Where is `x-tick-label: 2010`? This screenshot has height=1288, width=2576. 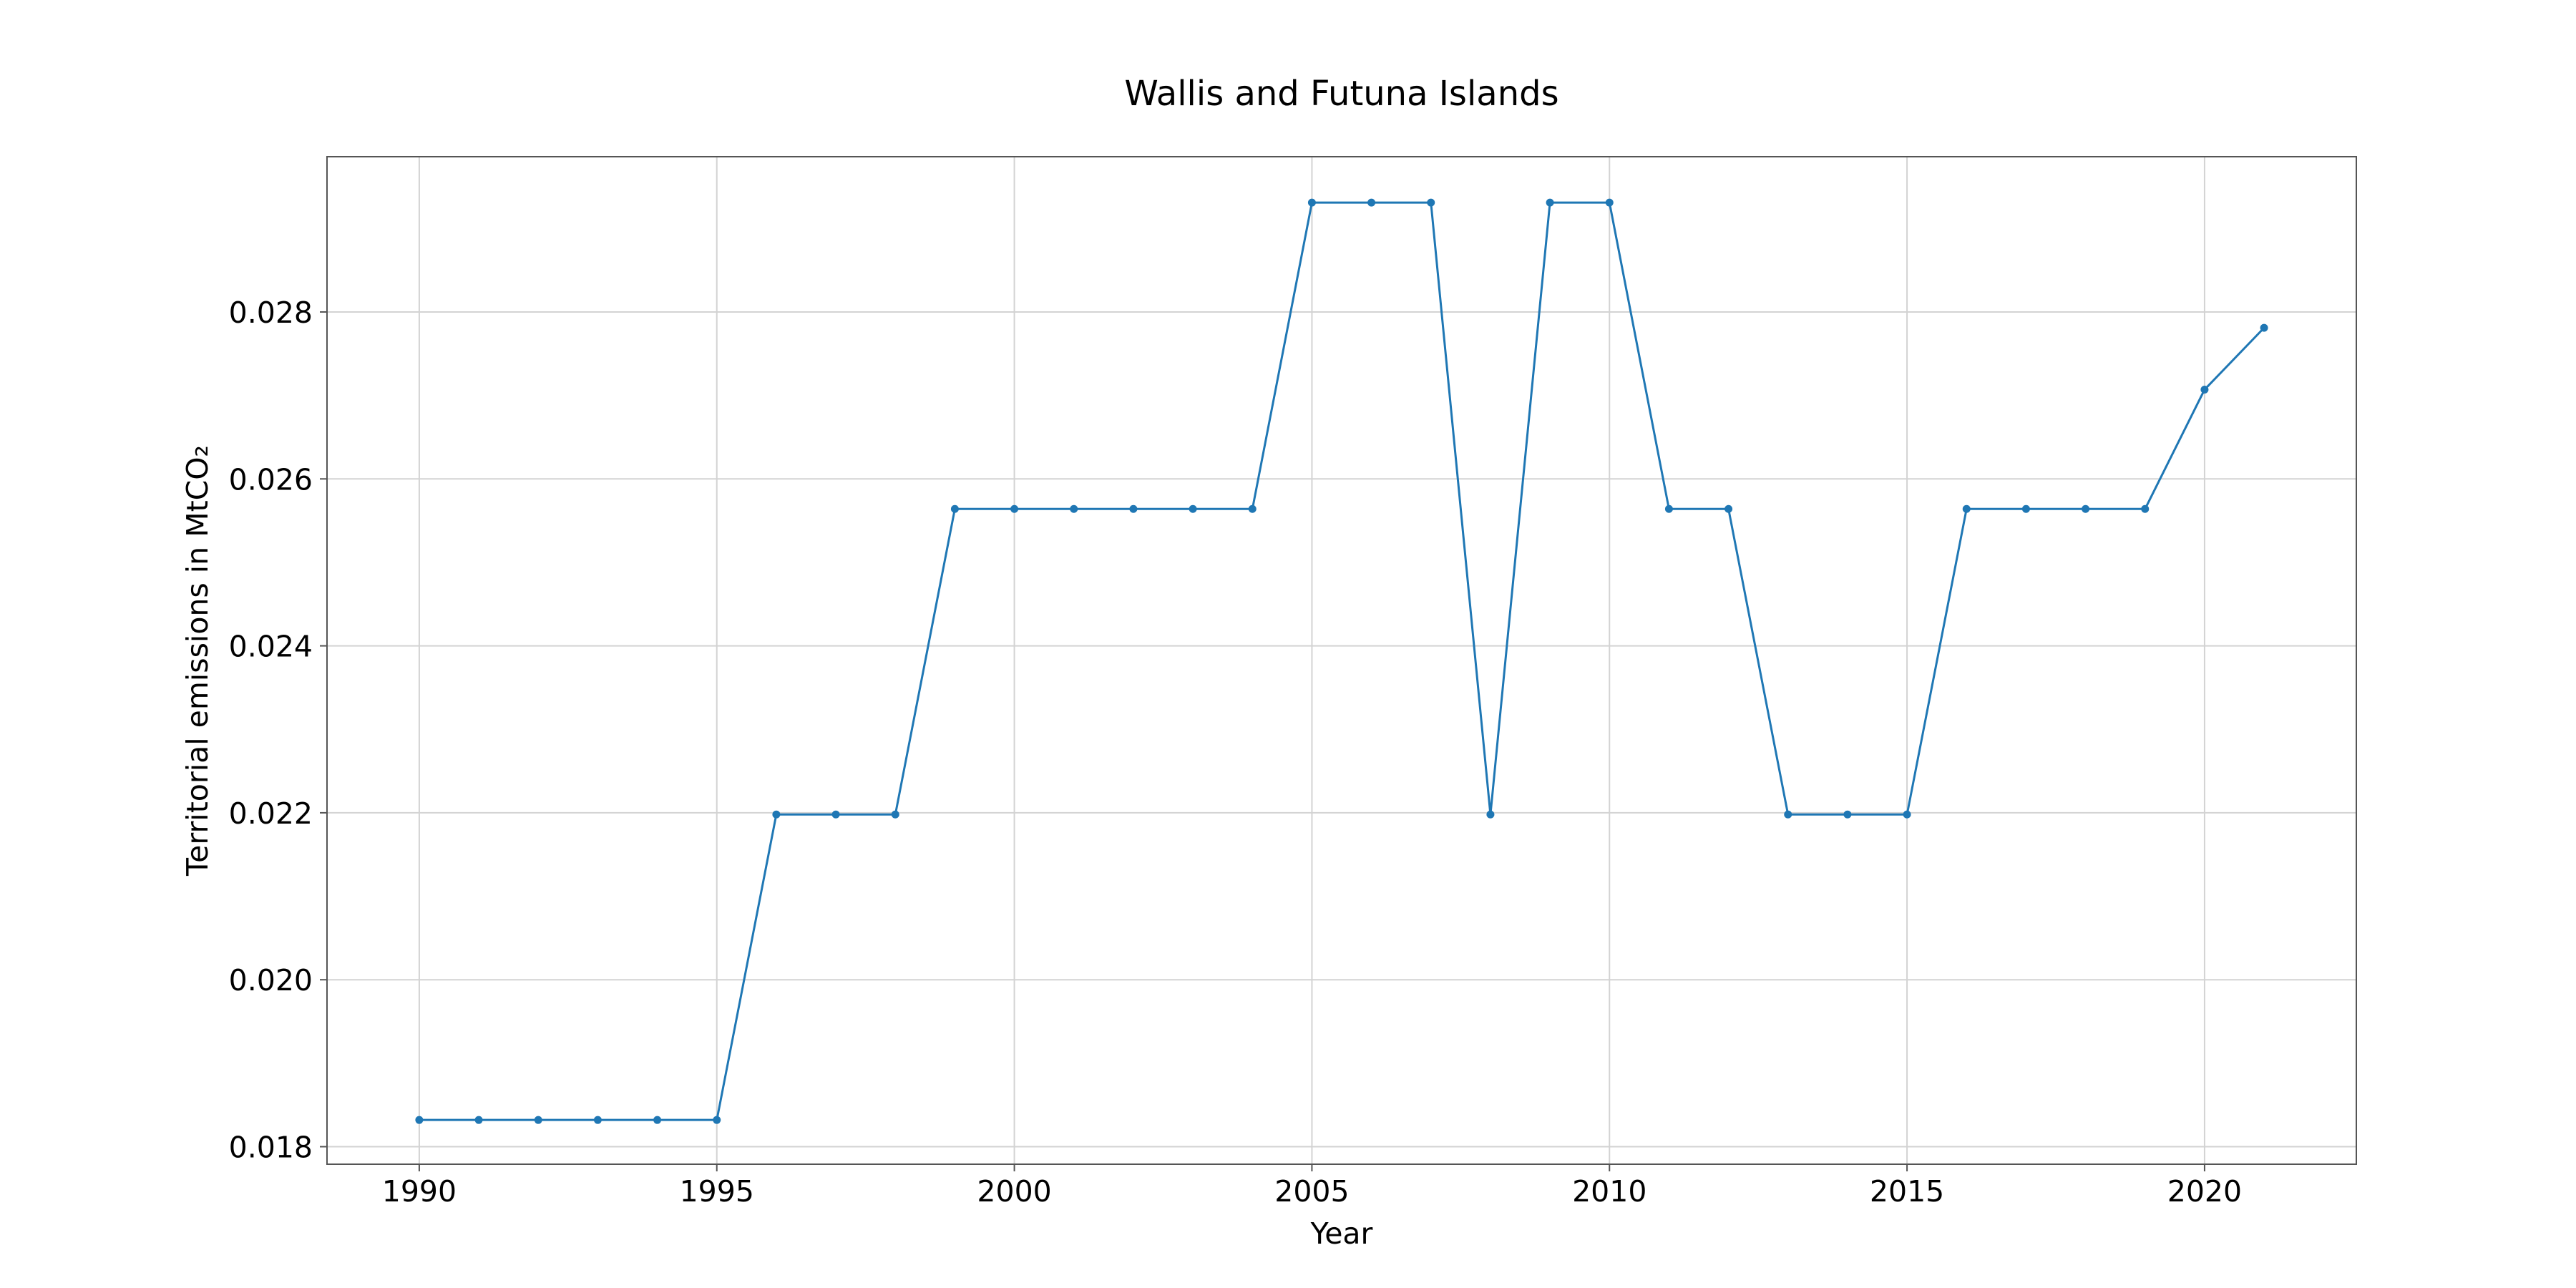 x-tick-label: 2010 is located at coordinates (1609, 1191).